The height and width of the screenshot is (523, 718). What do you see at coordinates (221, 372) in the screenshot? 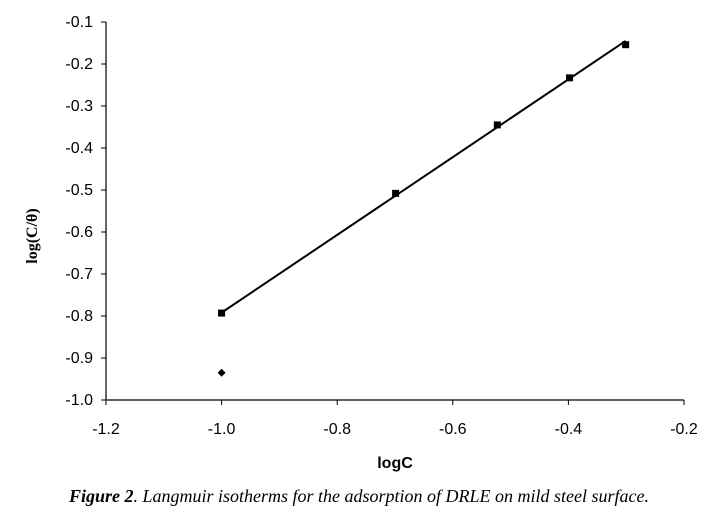
I see `data-point-diamond` at bounding box center [221, 372].